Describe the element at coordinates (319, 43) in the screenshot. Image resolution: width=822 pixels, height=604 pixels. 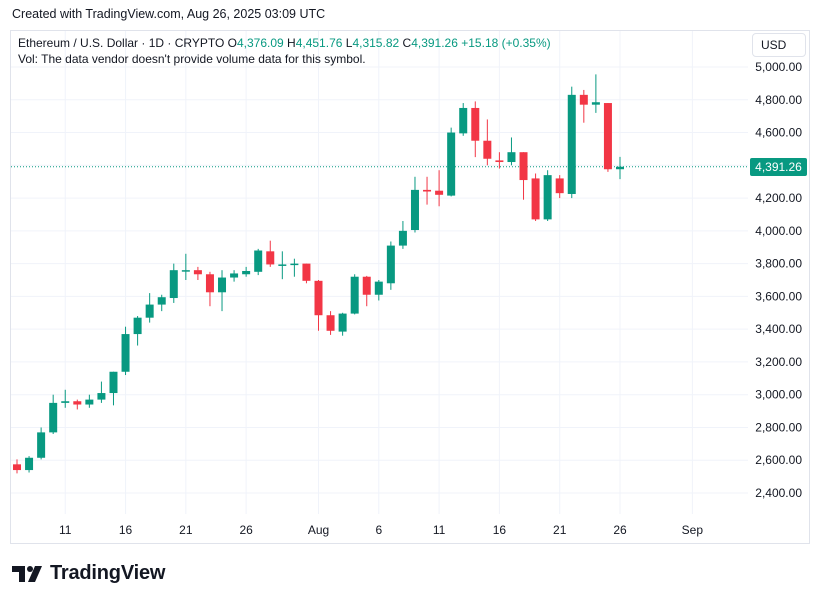
I see `high-value: 4,451.76` at that location.